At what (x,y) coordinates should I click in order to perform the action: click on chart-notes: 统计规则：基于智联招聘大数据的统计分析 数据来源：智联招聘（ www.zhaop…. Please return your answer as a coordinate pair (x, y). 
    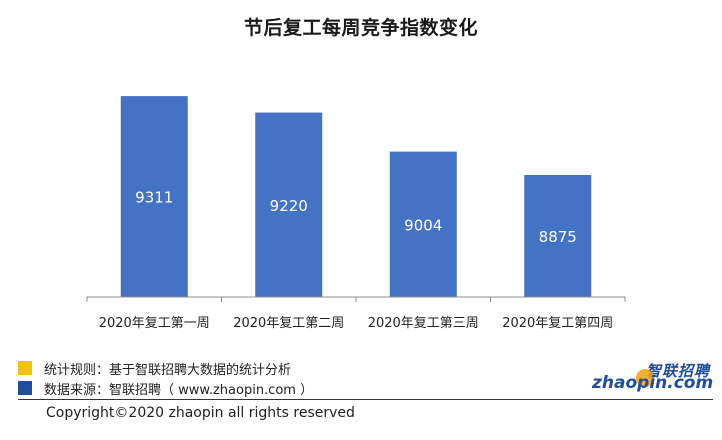
    Looking at the image, I should click on (165, 378).